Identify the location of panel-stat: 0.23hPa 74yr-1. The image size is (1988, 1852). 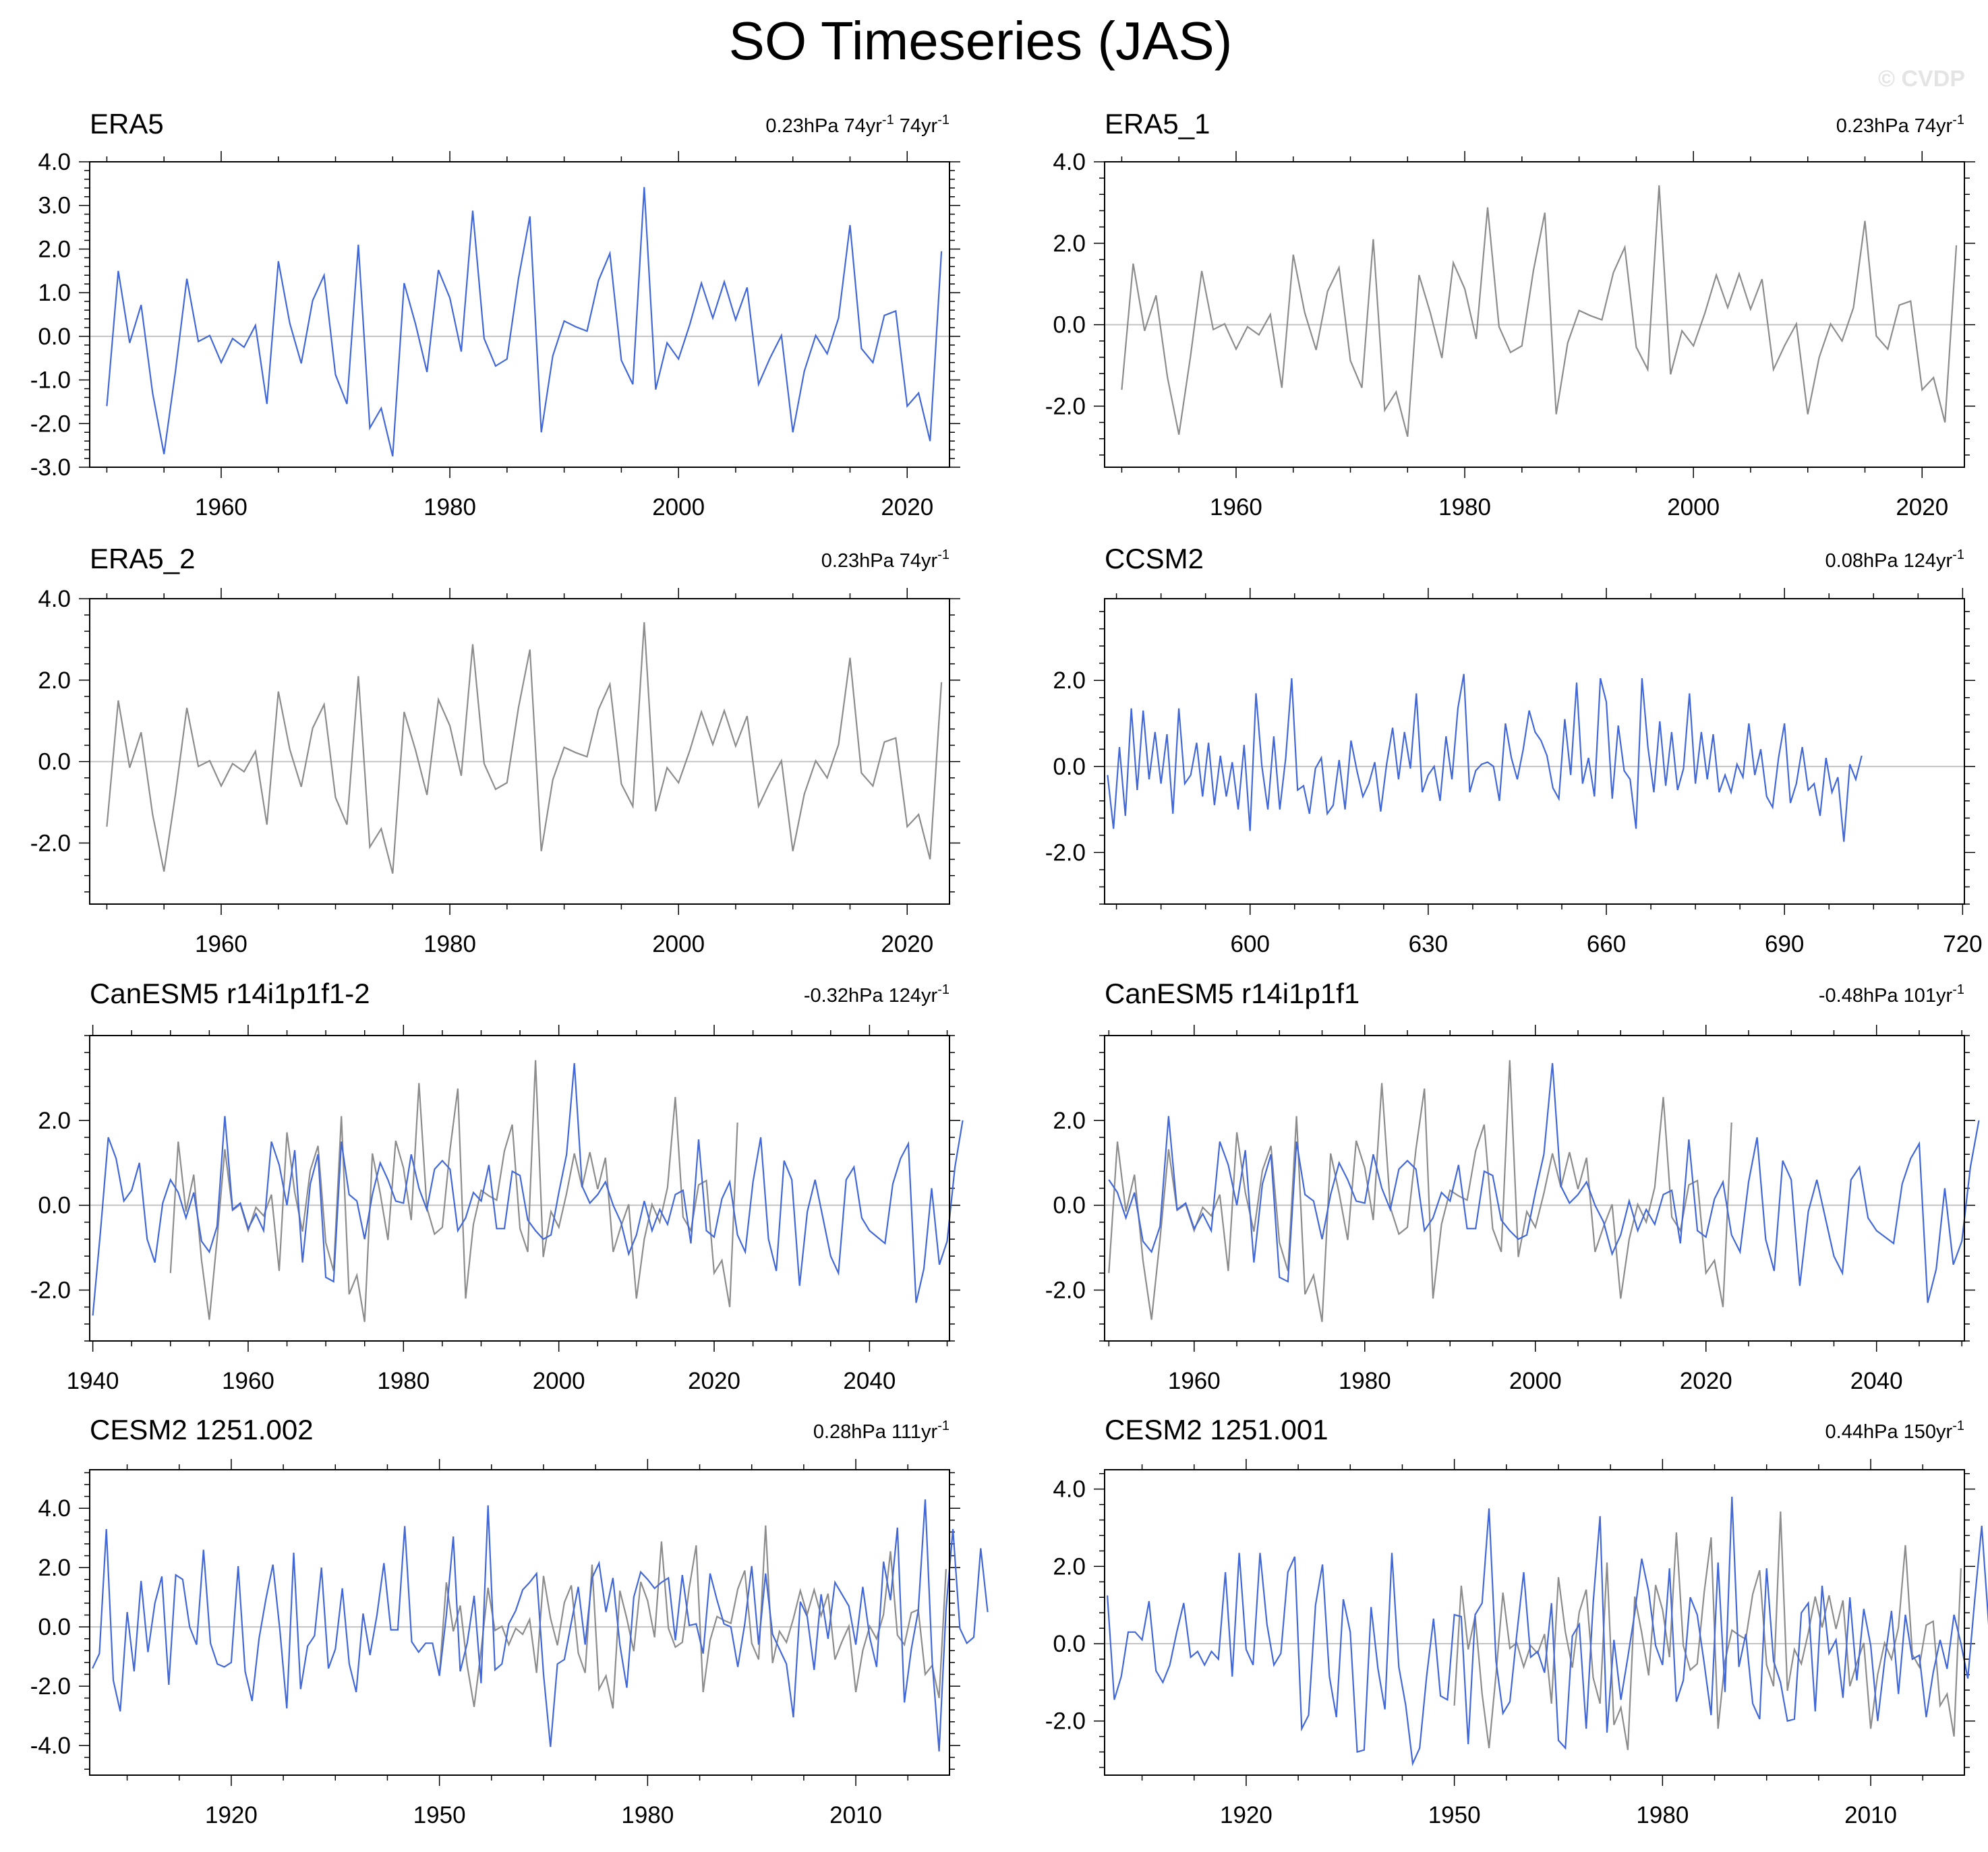
(1900, 125).